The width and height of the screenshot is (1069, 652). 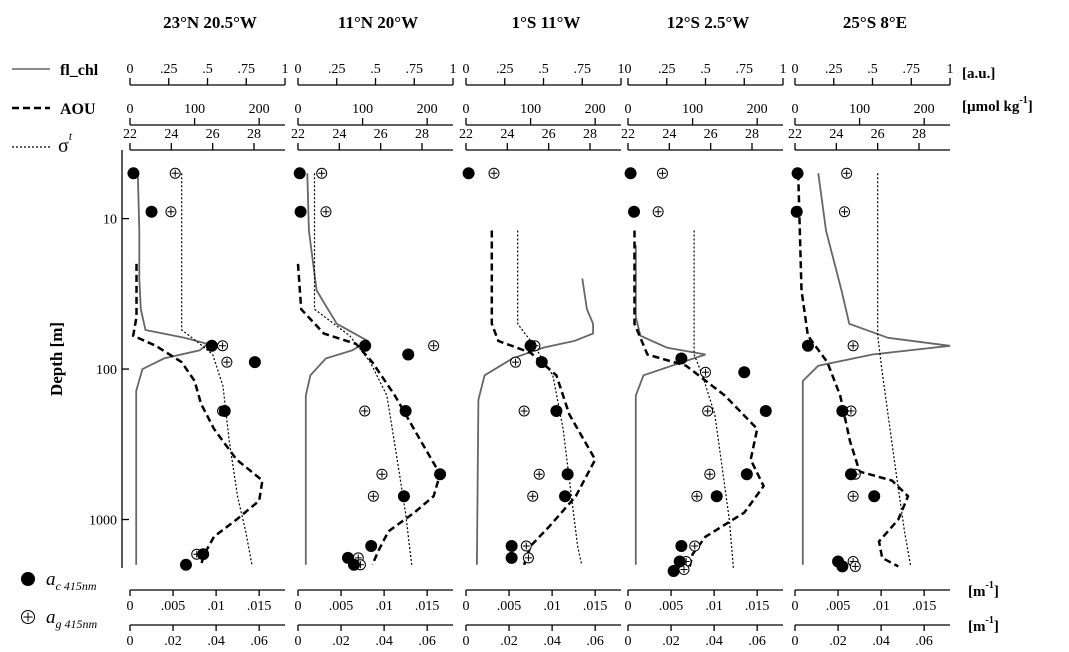 I want to click on ac-legend-marker, so click(x=28, y=579).